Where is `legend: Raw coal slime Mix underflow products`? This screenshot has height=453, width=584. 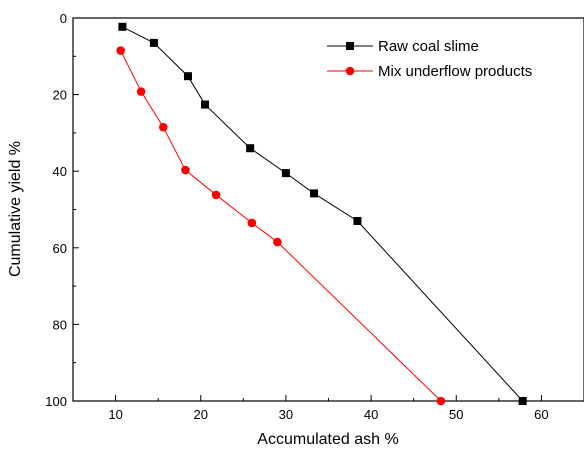 legend: Raw coal slime Mix underflow products is located at coordinates (429, 59).